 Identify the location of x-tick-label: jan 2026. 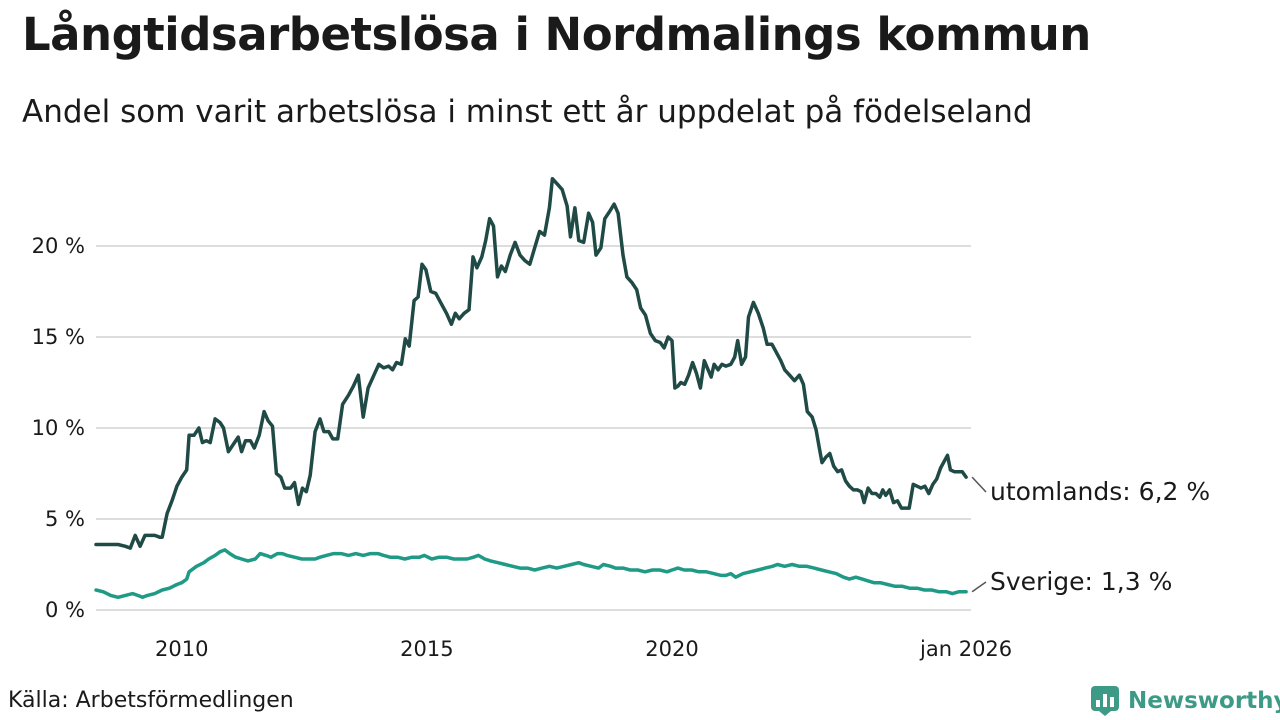
(965, 649).